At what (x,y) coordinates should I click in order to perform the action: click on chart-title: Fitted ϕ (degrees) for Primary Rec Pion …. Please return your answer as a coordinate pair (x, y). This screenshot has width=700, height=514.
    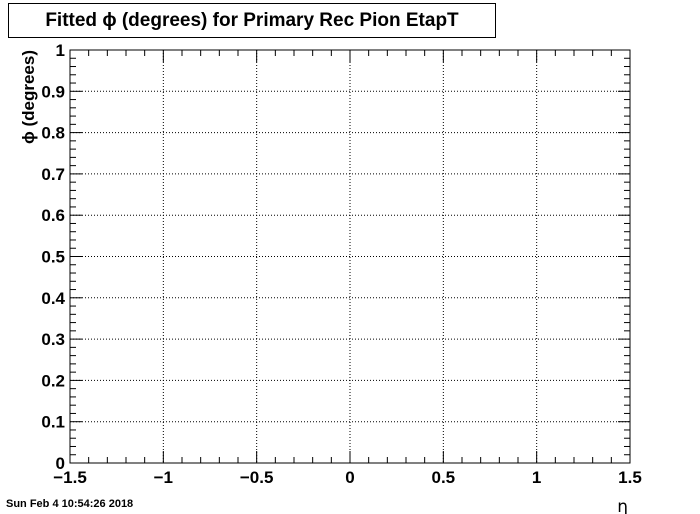
    Looking at the image, I should click on (252, 20).